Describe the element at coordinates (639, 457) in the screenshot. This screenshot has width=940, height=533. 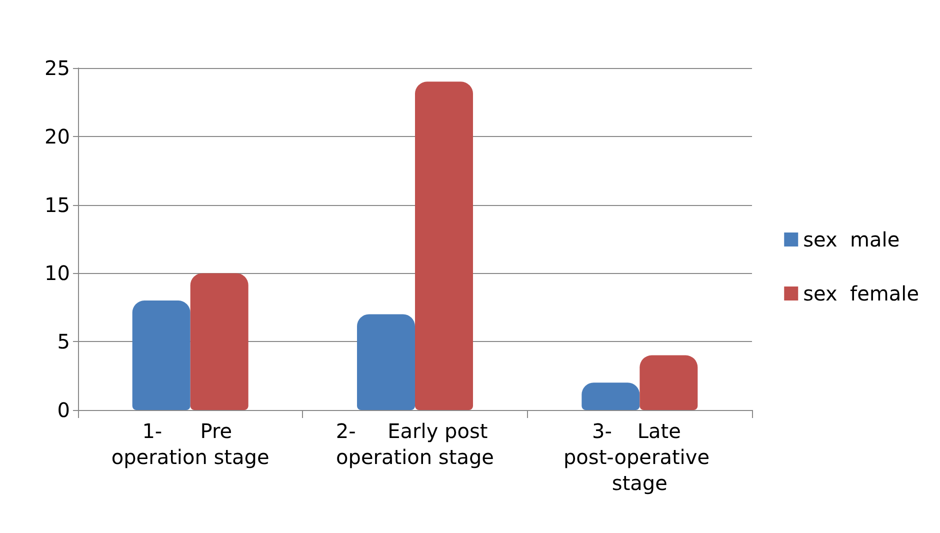
I see `x-tick-label: 3- Late post-operative stage` at that location.